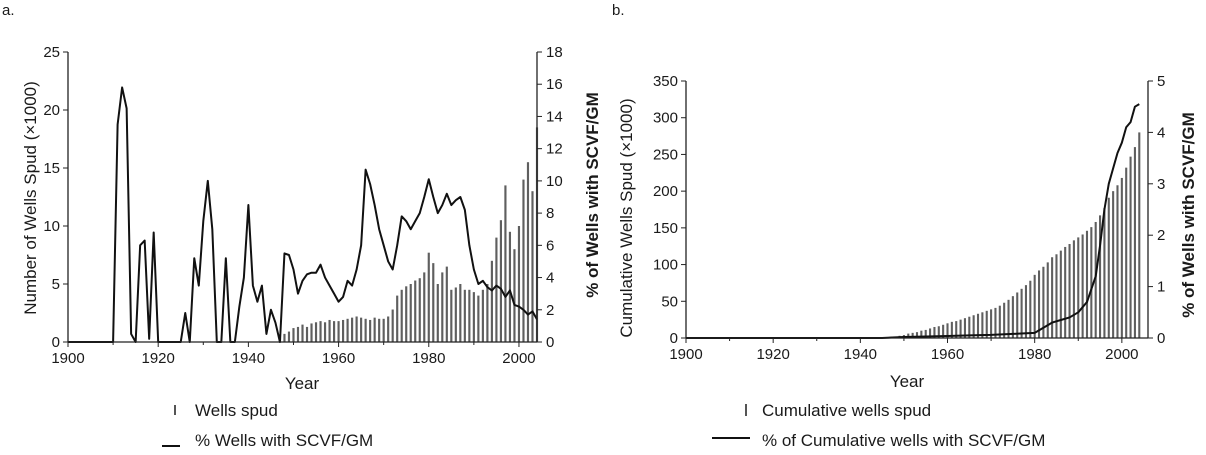  Describe the element at coordinates (1126, 252) in the screenshot. I see `bar-b-2001` at that location.